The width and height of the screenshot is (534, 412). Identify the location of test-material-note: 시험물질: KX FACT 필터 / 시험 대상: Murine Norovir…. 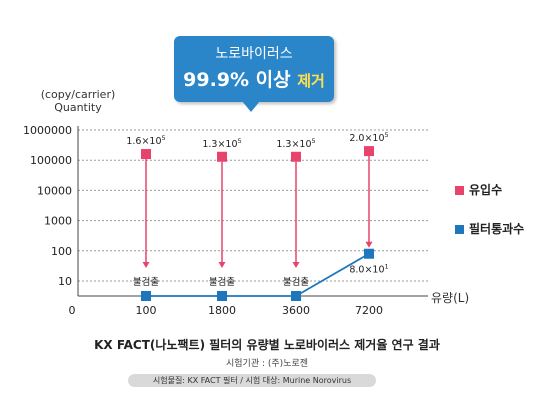
(252, 380).